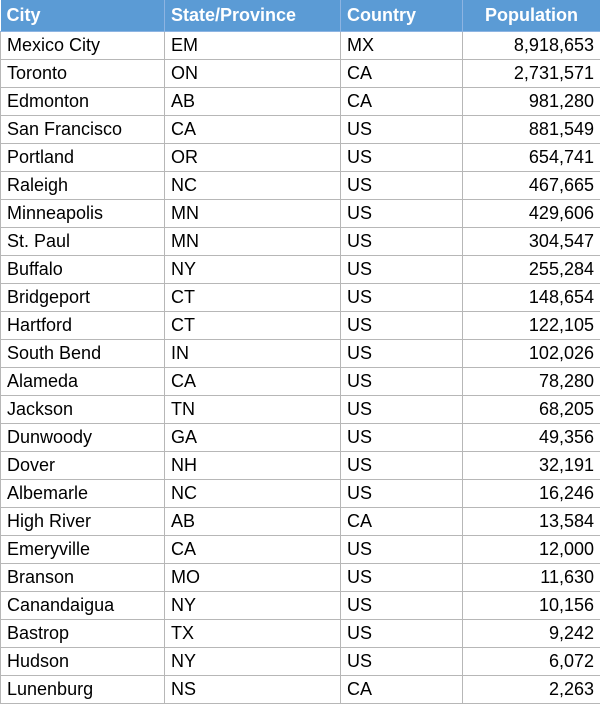 This screenshot has width=600, height=704. What do you see at coordinates (531, 101) in the screenshot?
I see `cell-population: 981,280` at bounding box center [531, 101].